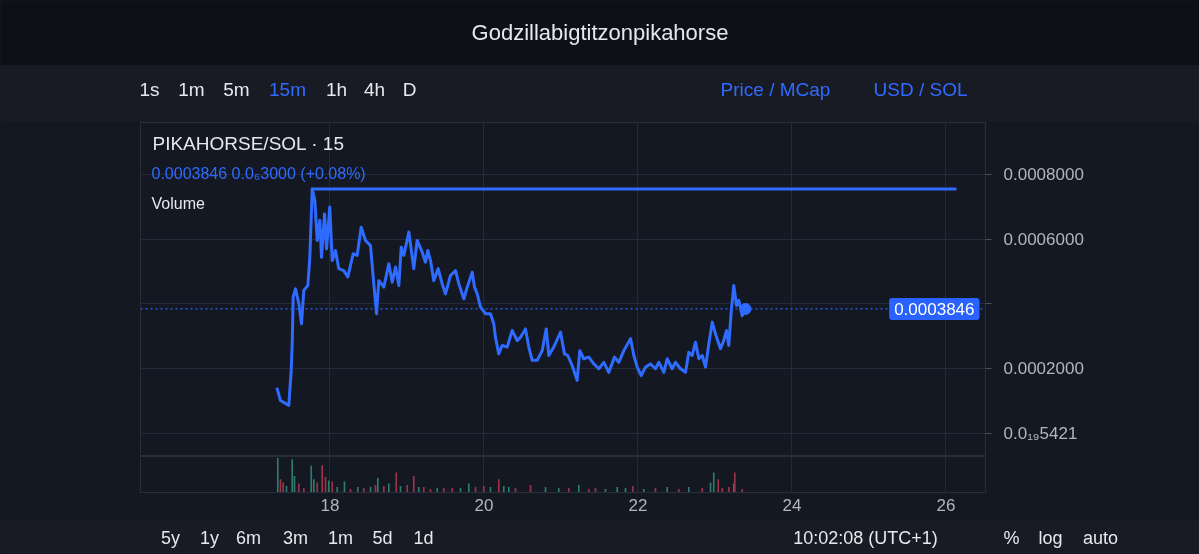 This screenshot has width=1199, height=554. Describe the element at coordinates (920, 89) in the screenshot. I see `text: USD / SOL` at that location.